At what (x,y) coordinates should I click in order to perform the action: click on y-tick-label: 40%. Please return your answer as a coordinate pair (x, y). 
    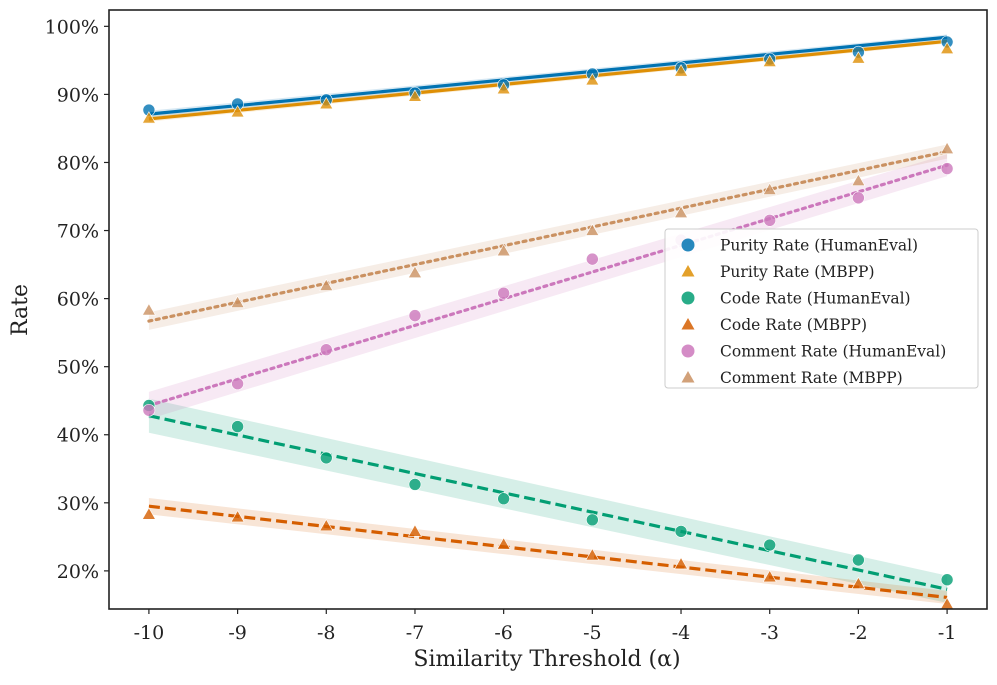
    Looking at the image, I should click on (78, 436).